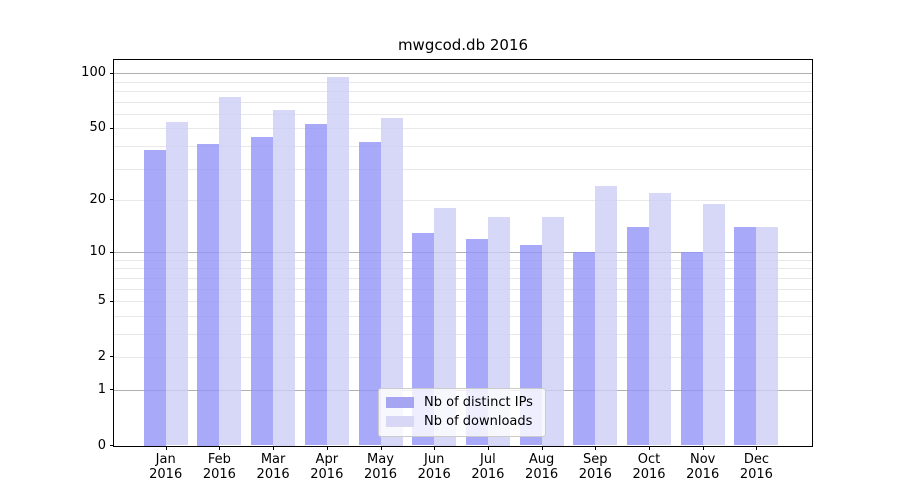 The height and width of the screenshot is (500, 900). I want to click on bar-nb-of-distinct-ips-nov, so click(691, 349).